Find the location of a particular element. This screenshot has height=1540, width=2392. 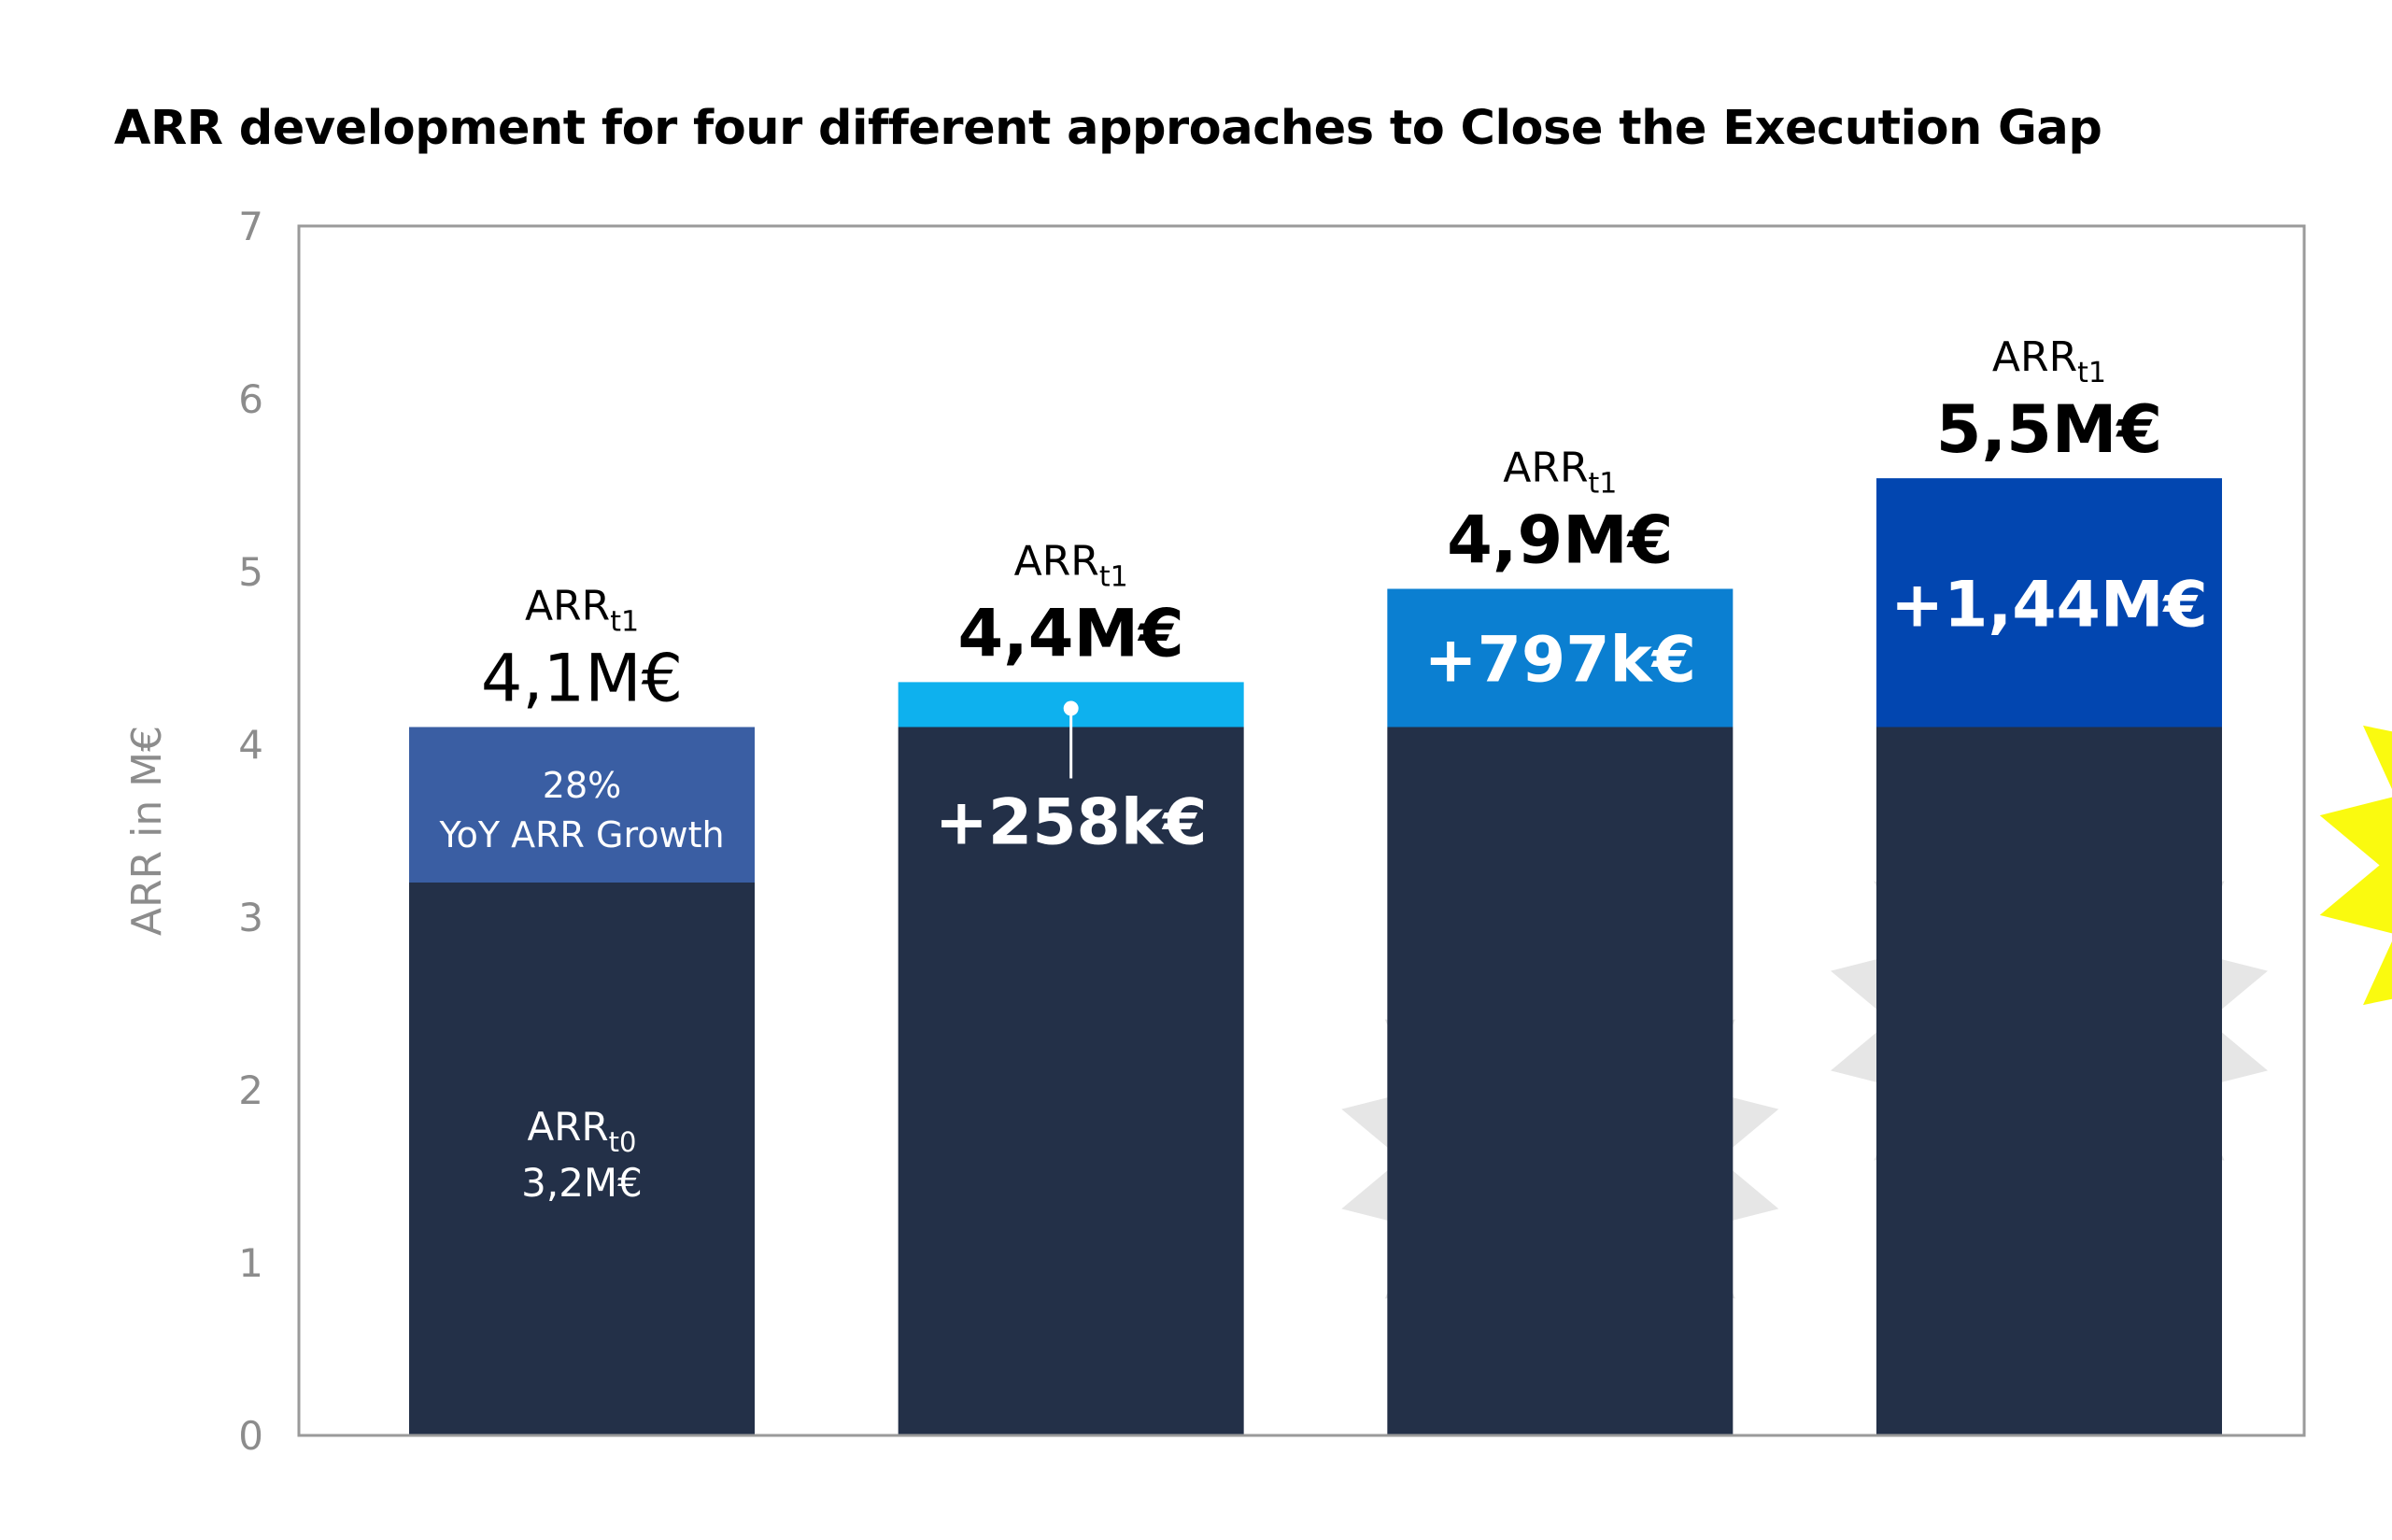

base-arr-label: ARRt0 is located at coordinates (582, 1131).